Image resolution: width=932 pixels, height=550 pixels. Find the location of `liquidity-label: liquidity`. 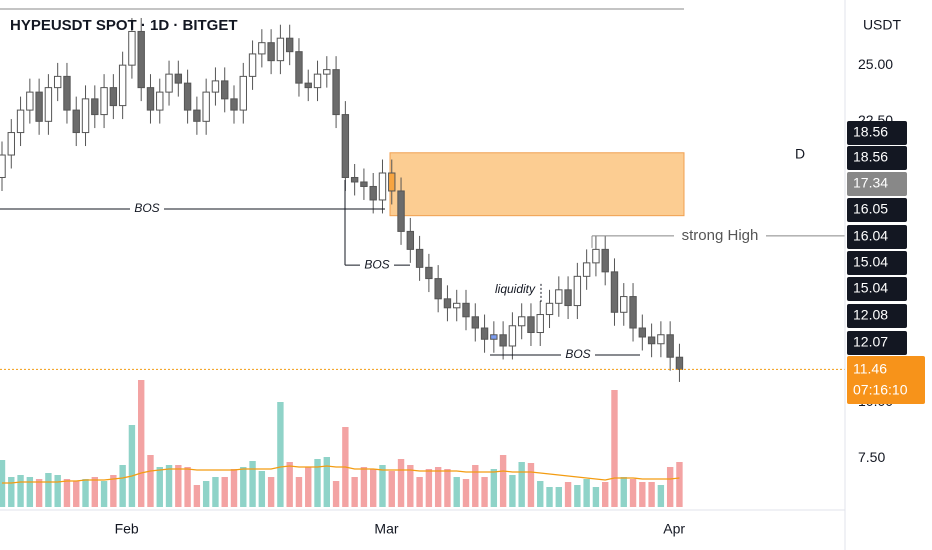

liquidity-label: liquidity is located at coordinates (515, 289).